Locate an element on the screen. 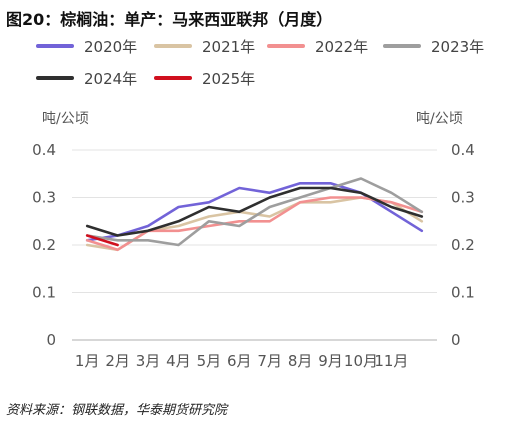 The image size is (519, 426). y-tick-label-right: 0.1 is located at coordinates (463, 293).